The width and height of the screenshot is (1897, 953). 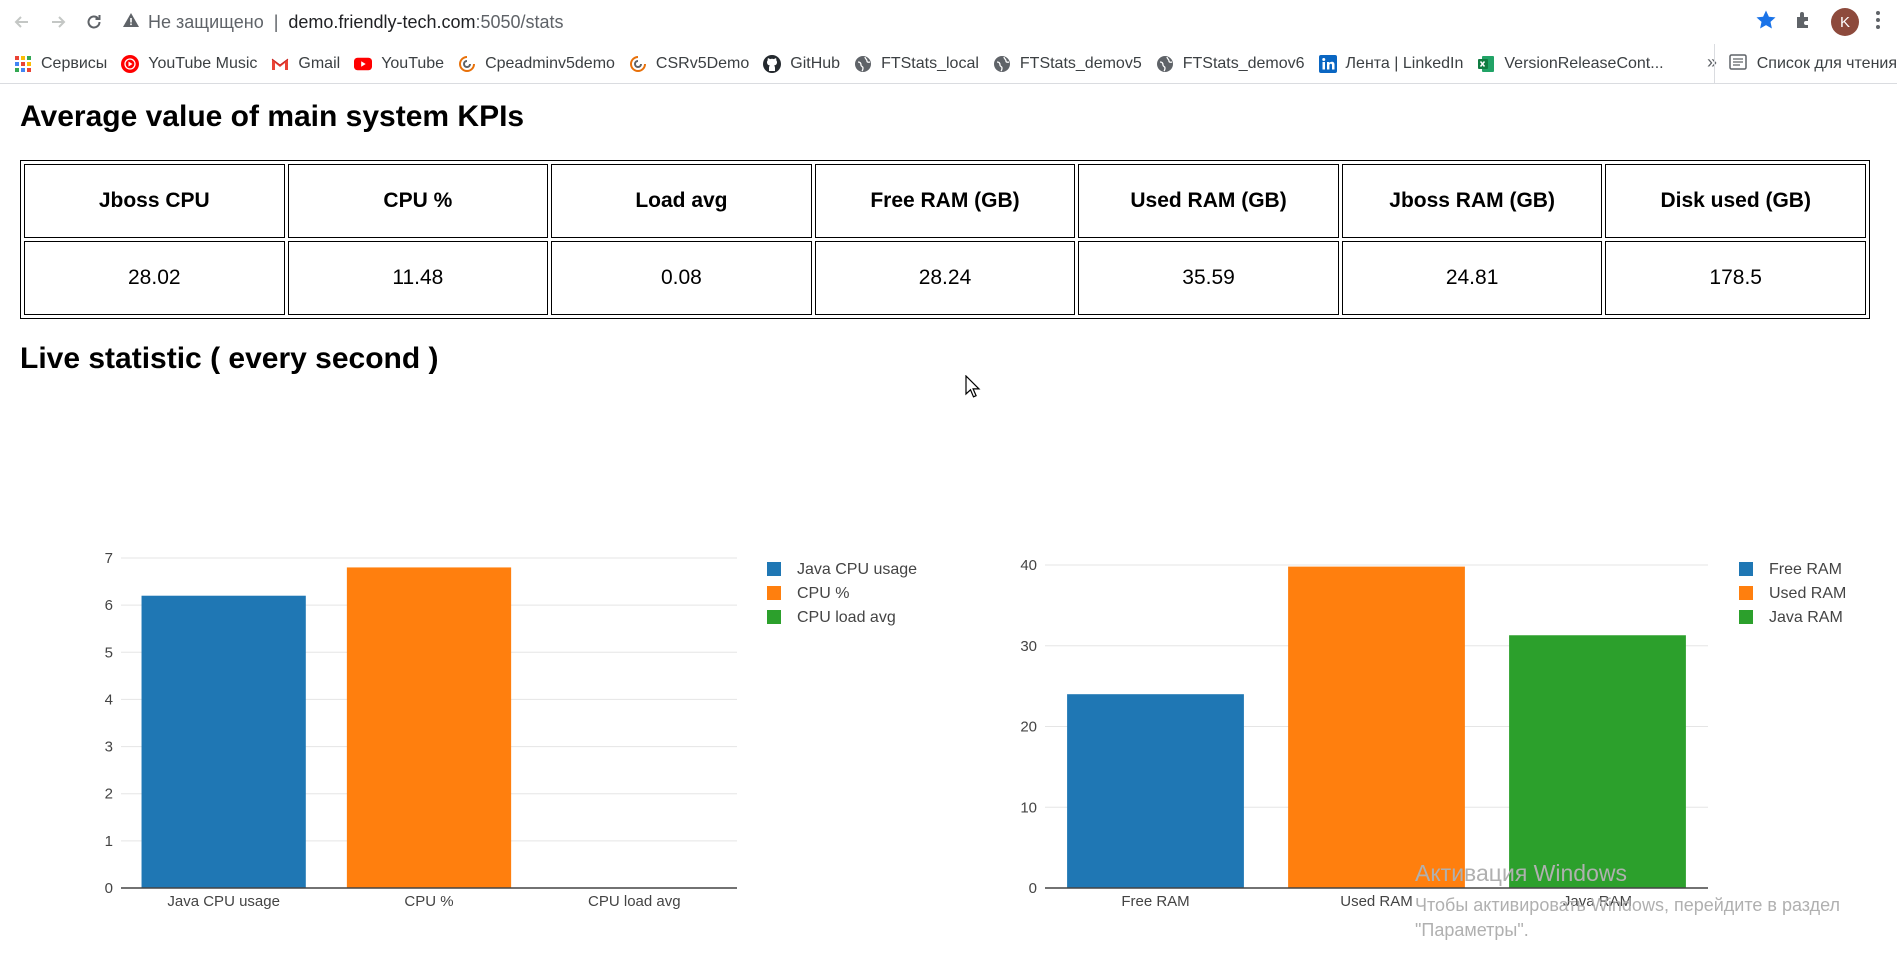 What do you see at coordinates (823, 593) in the screenshot?
I see `legend-label: CPU %` at bounding box center [823, 593].